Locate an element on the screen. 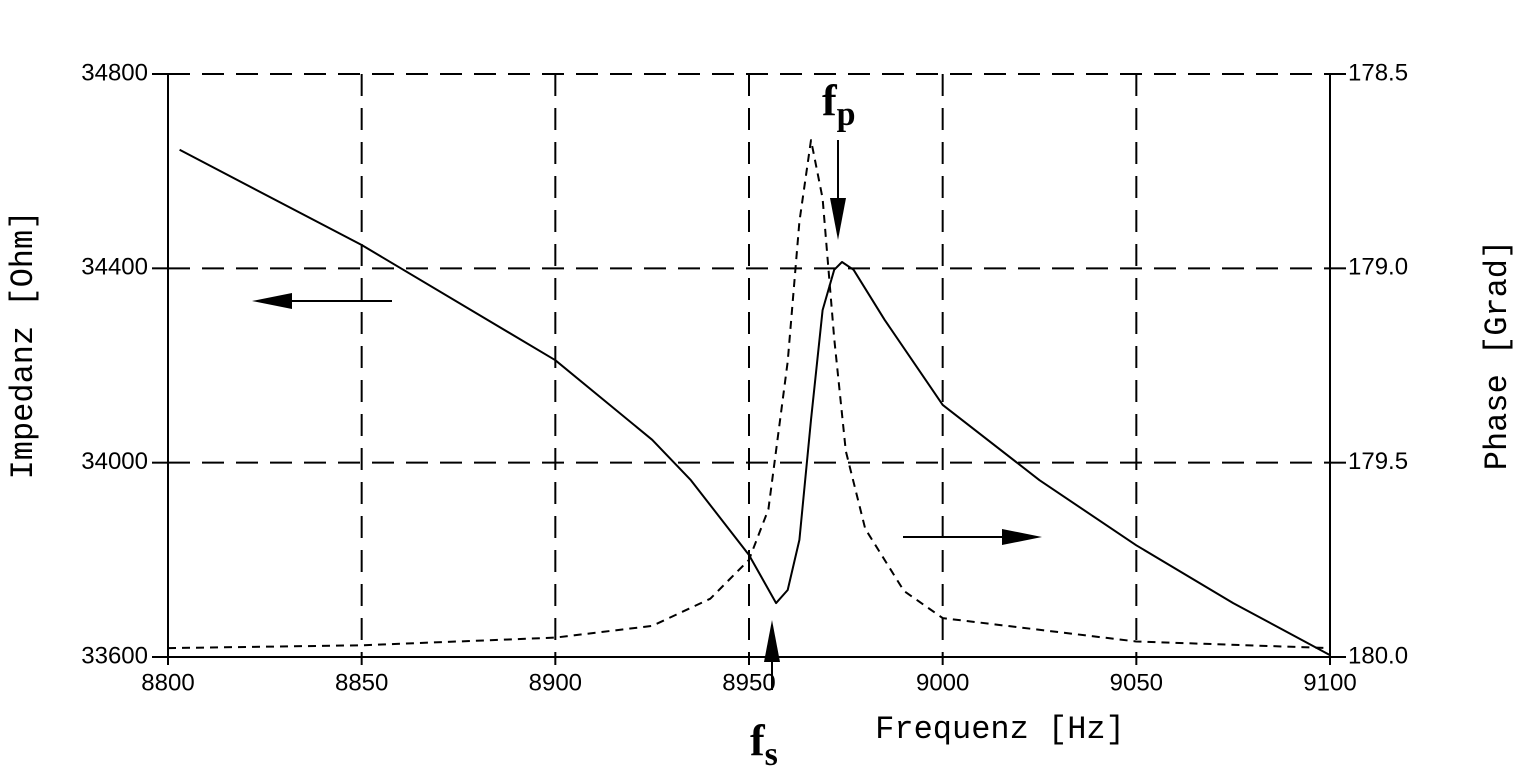  y2-axis-label: Phase [Grad] is located at coordinates (1497, 355).